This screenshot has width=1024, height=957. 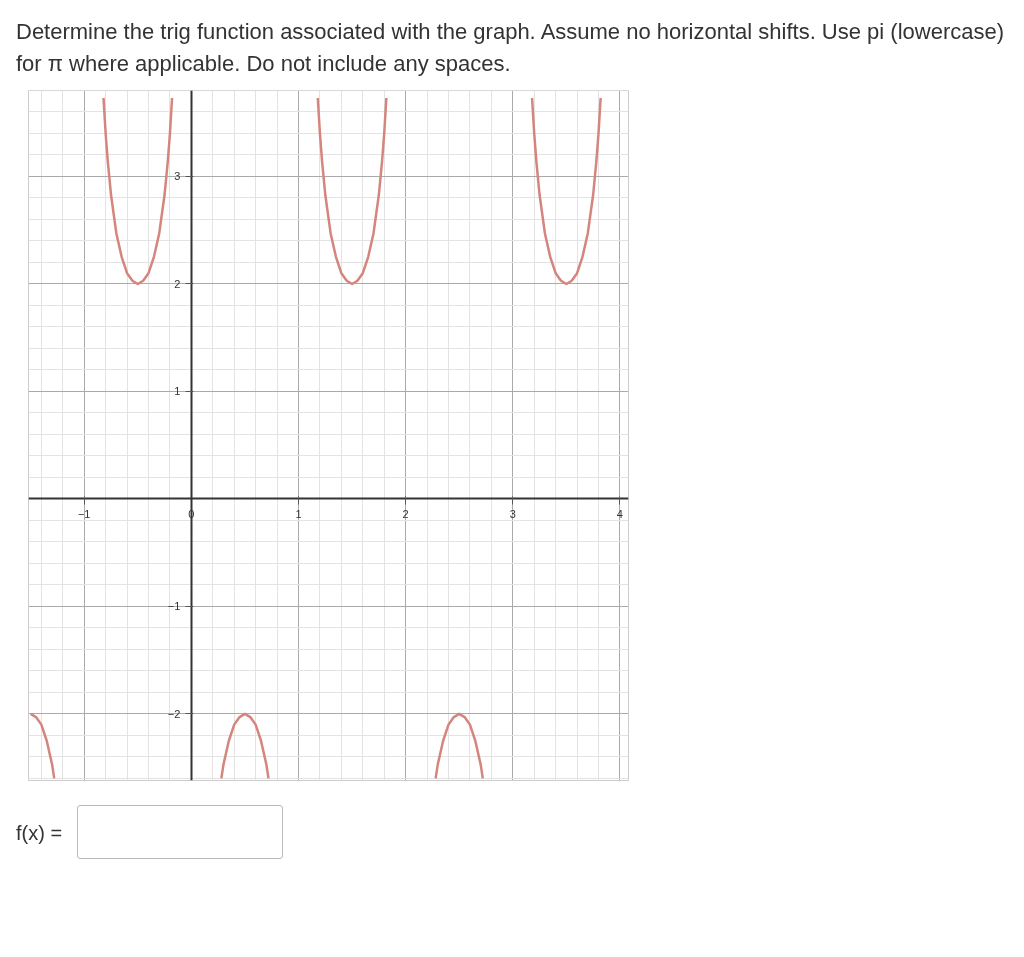 I want to click on x-tick-label: −1, so click(x=84, y=513).